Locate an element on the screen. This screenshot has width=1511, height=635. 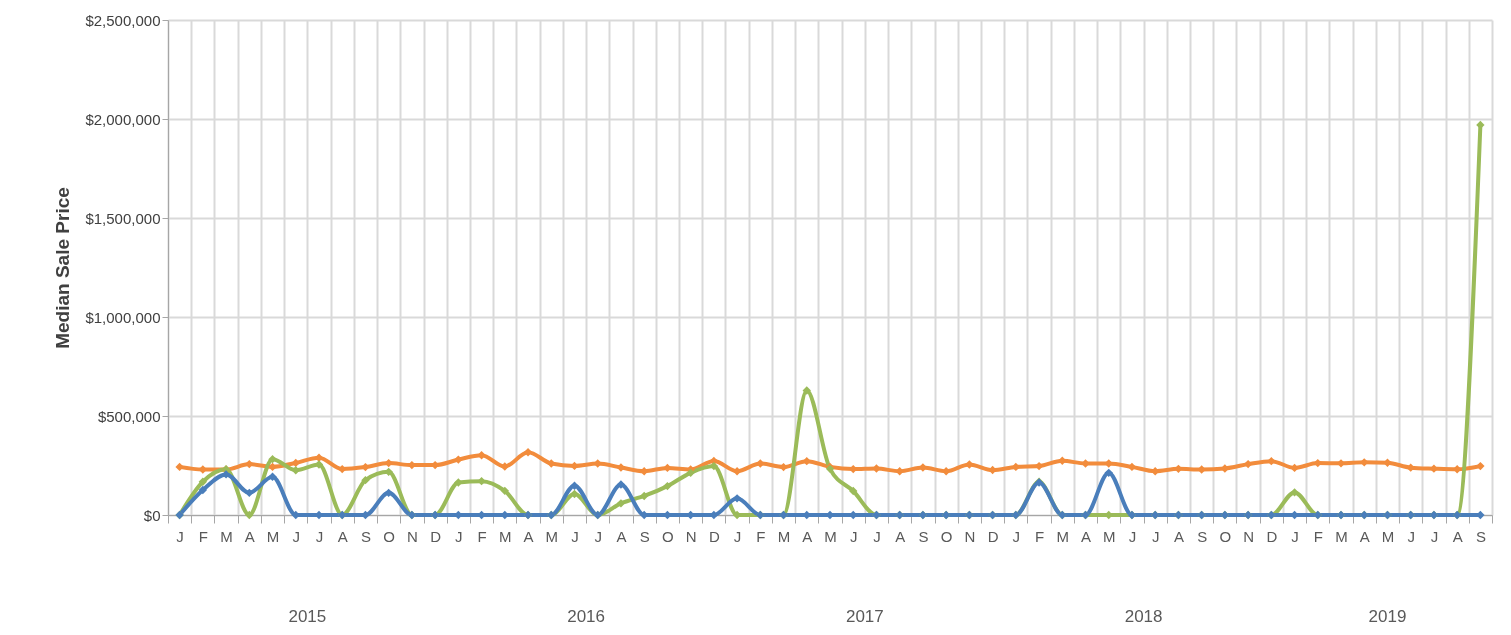
text: 2019 is located at coordinates (1387, 616).